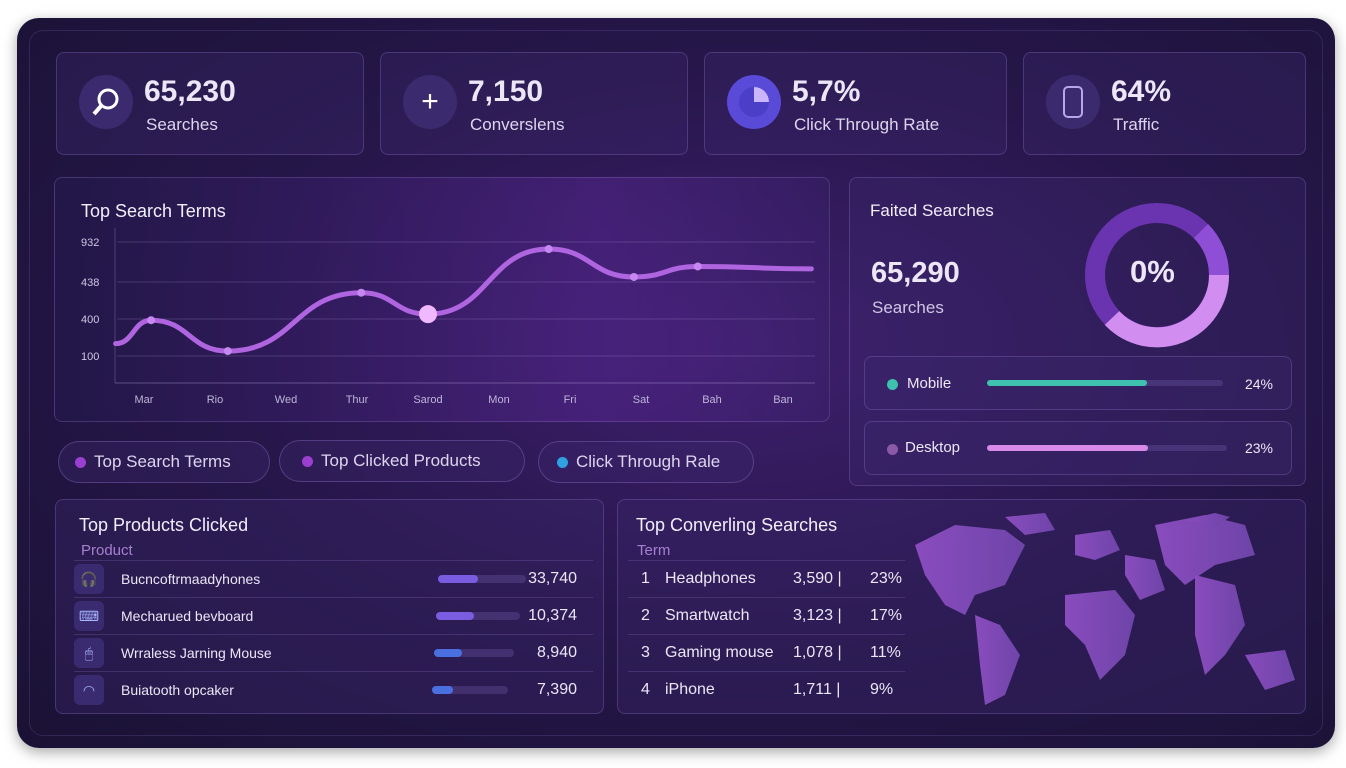 The height and width of the screenshot is (768, 1346). What do you see at coordinates (427, 400) in the screenshot?
I see `x-tick-label: Sarod` at bounding box center [427, 400].